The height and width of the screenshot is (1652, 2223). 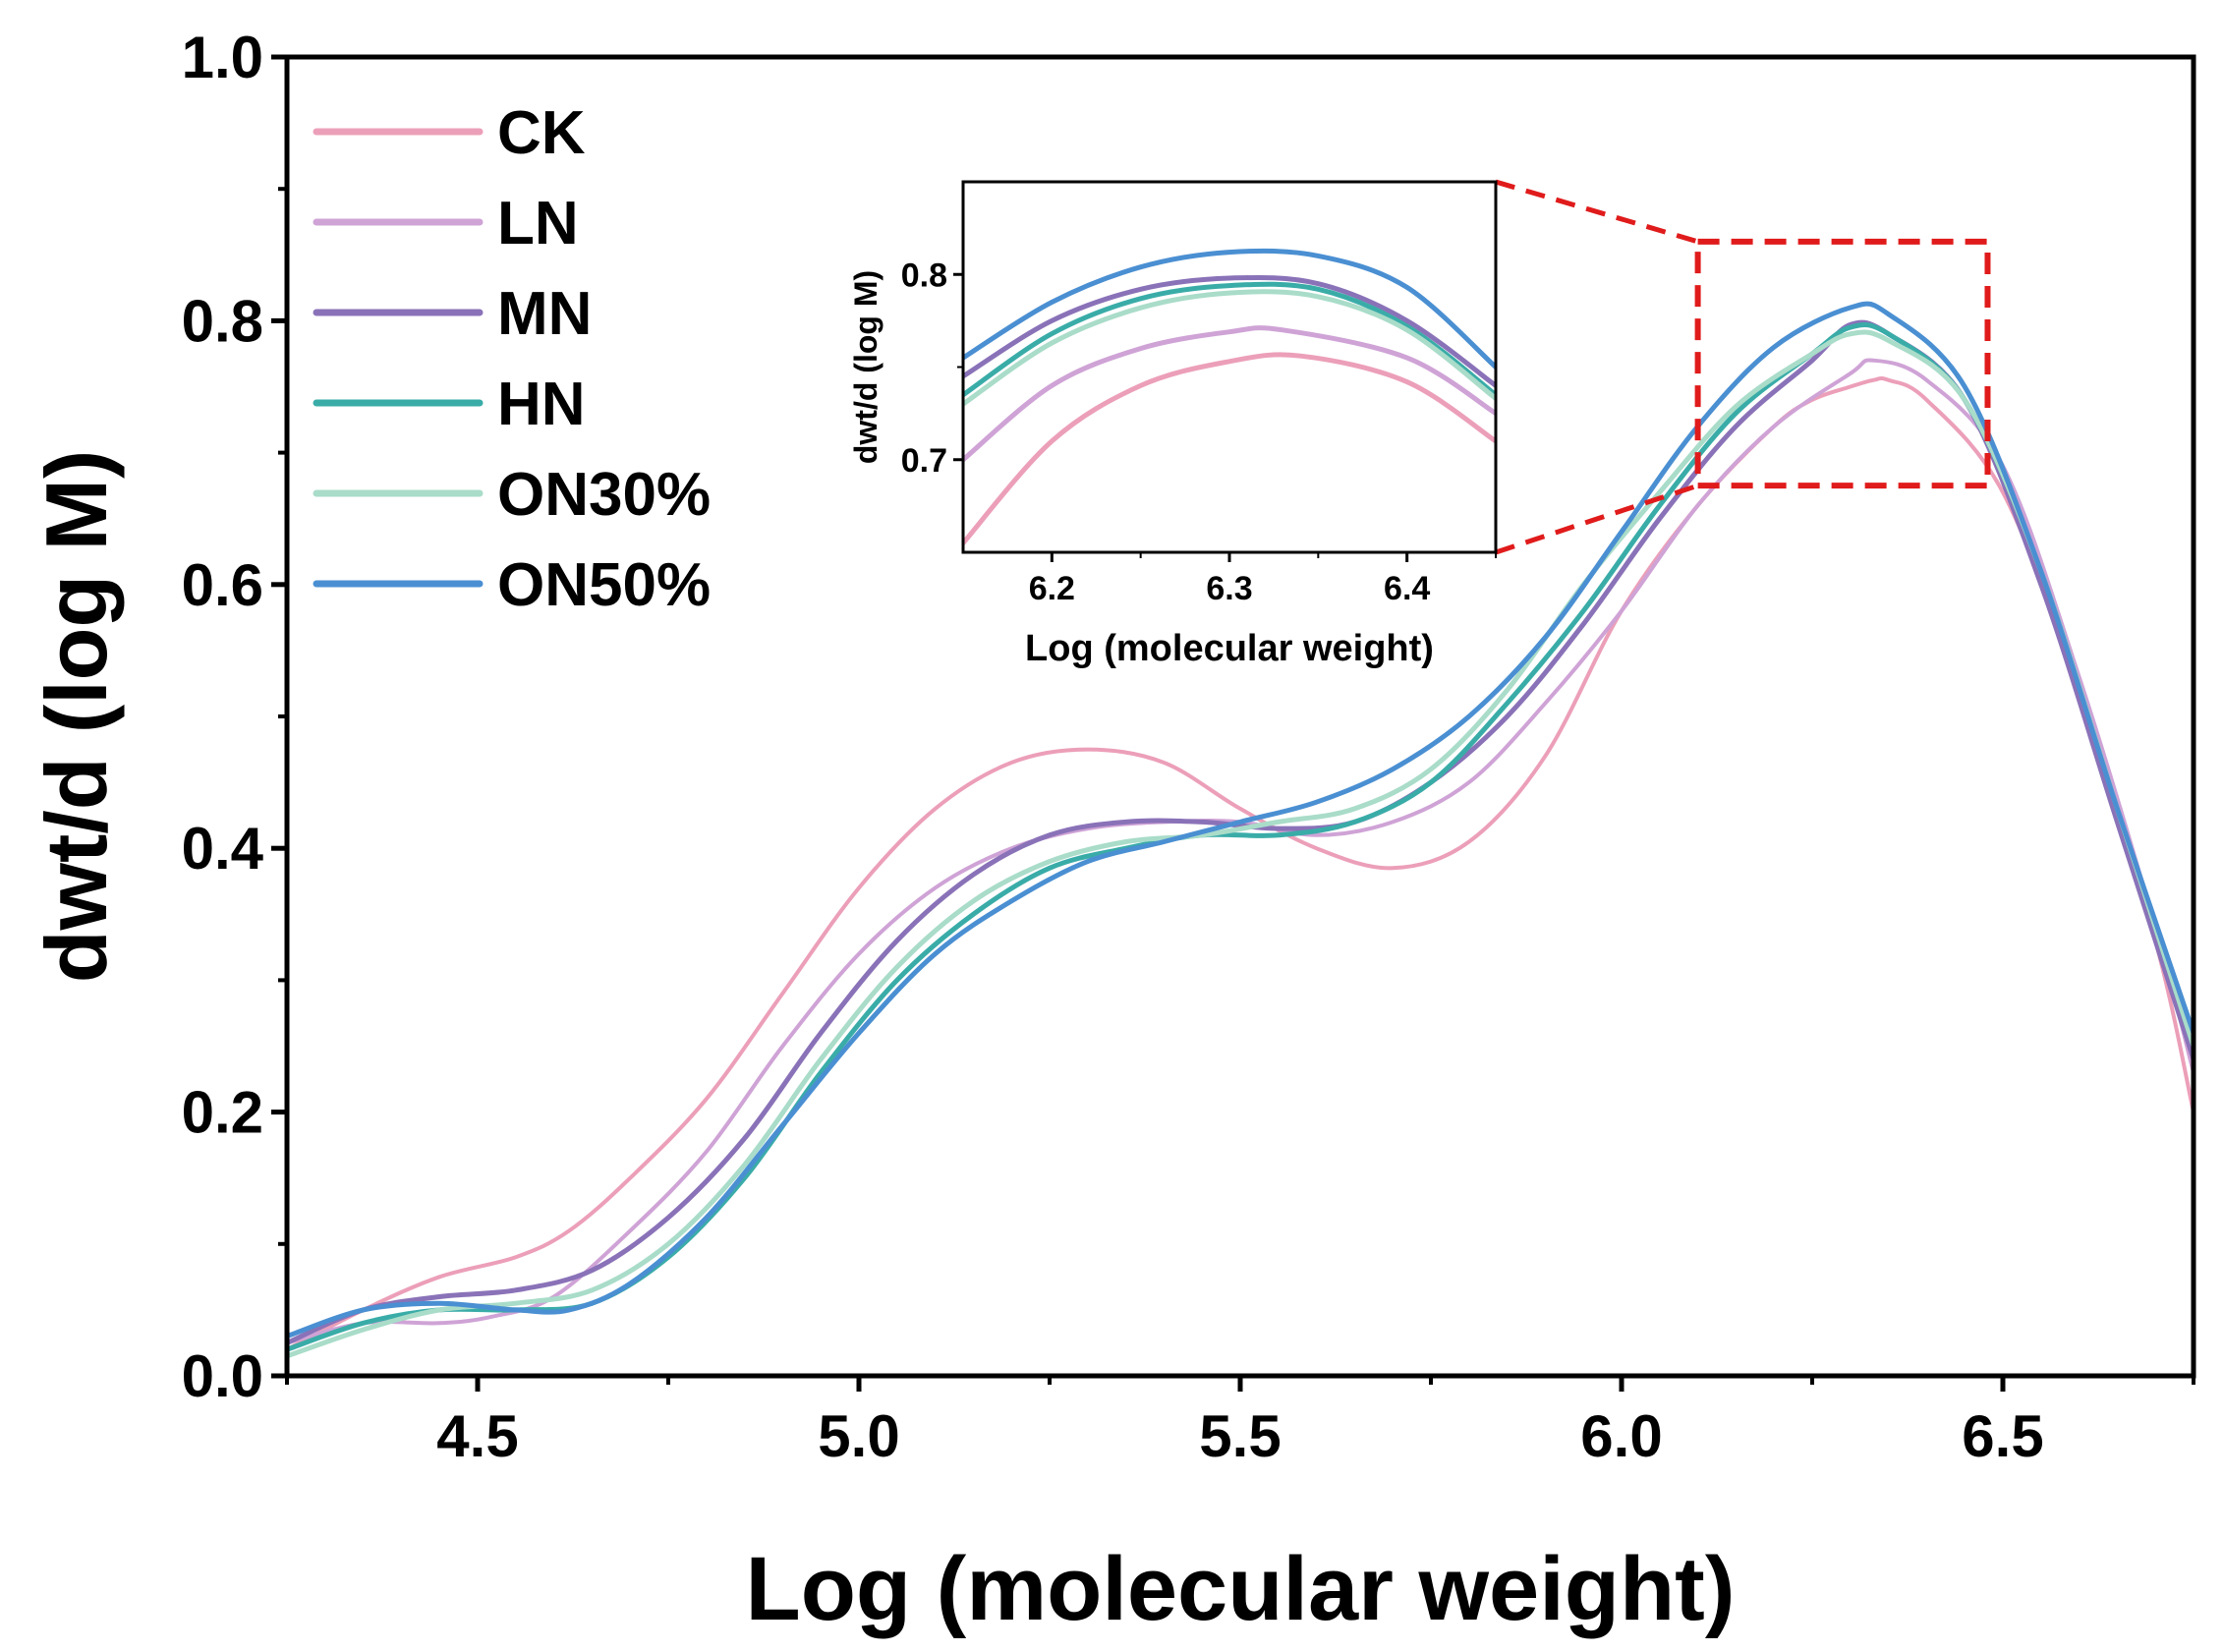 I want to click on inset-series-line-hn, so click(x=1229, y=339).